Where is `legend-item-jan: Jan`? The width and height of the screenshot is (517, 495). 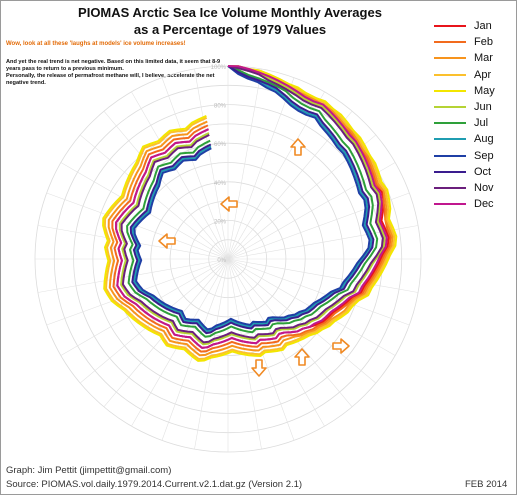
legend-item-jan: Jan is located at coordinates (474, 26).